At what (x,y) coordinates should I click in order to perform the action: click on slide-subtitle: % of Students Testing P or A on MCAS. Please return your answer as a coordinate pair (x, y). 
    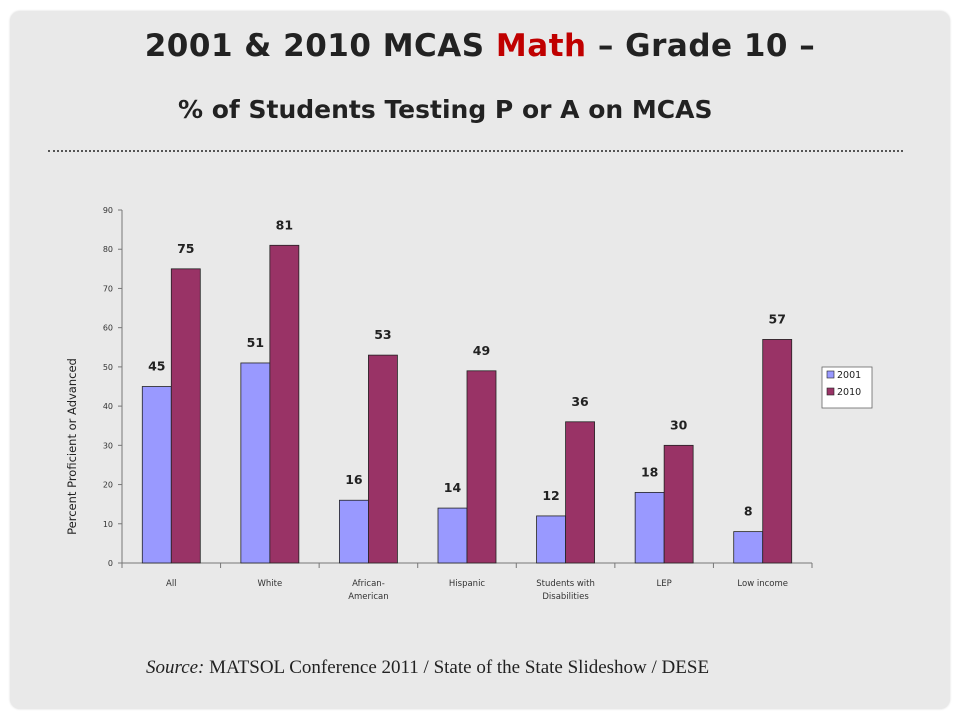
    Looking at the image, I should click on (445, 109).